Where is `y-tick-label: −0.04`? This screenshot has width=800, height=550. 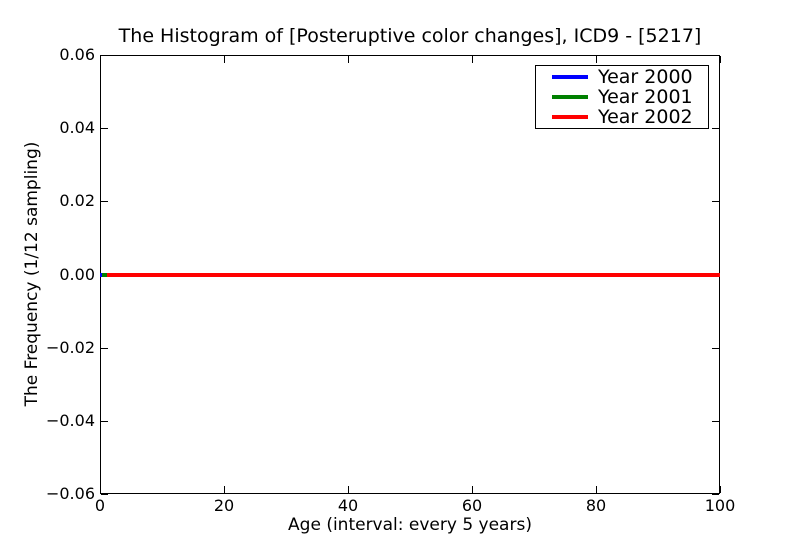
y-tick-label: −0.04 is located at coordinates (70, 420).